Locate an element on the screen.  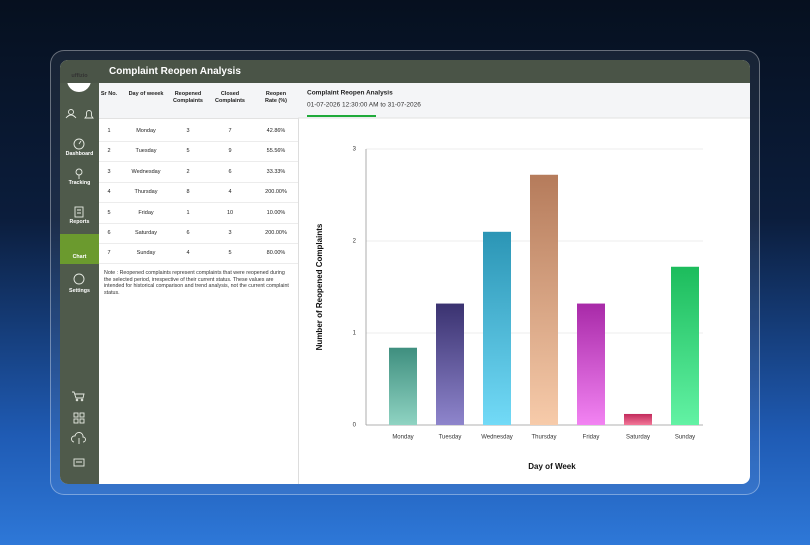
table-cell: 9 is located at coordinates (230, 151).